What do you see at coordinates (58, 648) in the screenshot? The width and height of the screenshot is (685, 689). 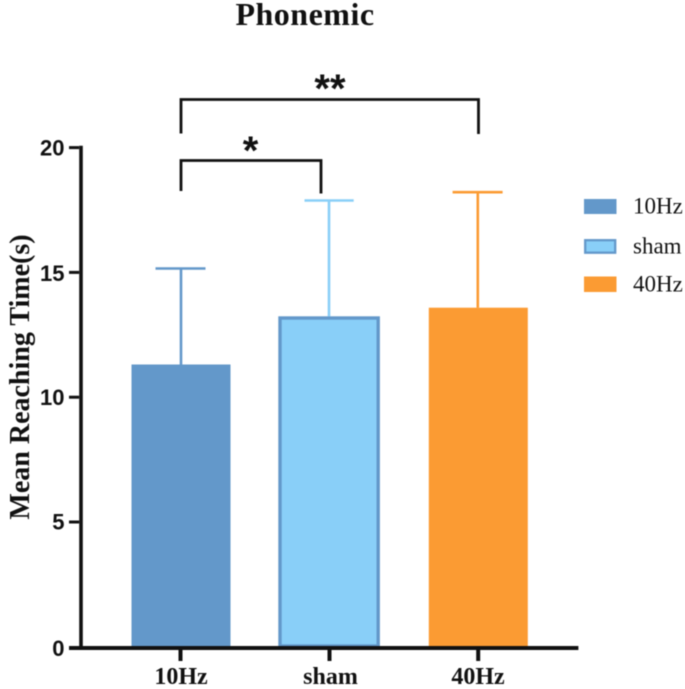 I see `svg-text: 0` at bounding box center [58, 648].